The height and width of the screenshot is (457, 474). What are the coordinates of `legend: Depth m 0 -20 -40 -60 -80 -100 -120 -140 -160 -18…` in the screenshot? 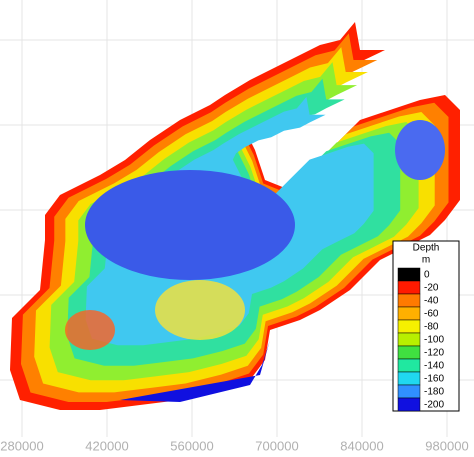 It's located at (426, 326).